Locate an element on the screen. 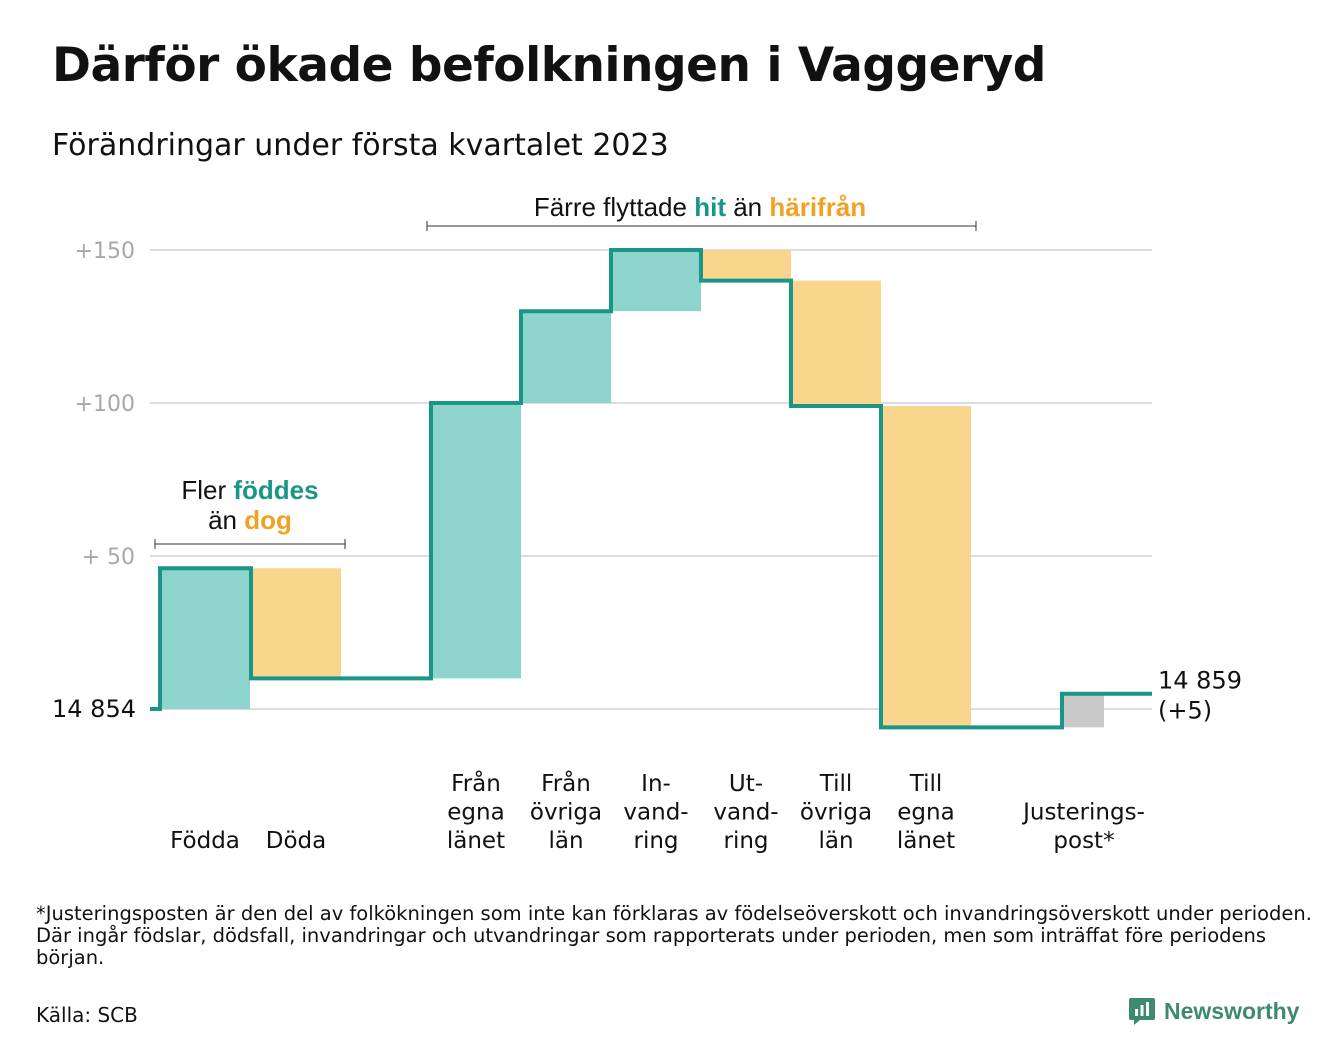  chart-title: Därför ökade befolkningen i Vaggeryd is located at coordinates (549, 65).